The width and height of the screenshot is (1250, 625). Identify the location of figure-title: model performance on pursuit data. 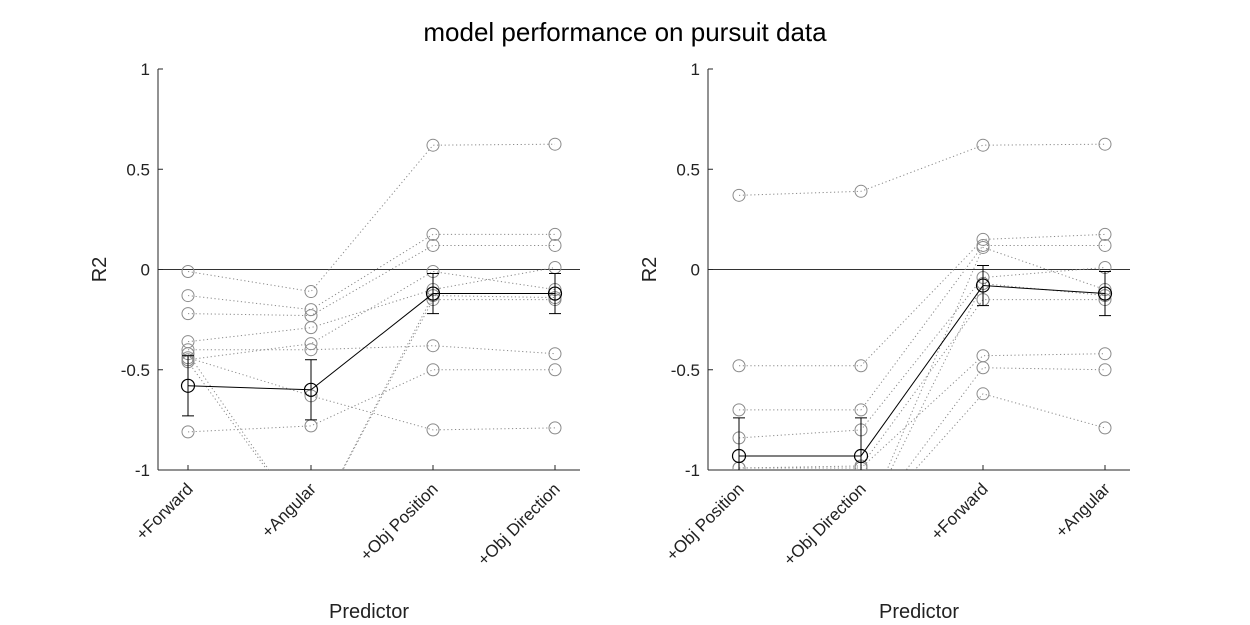
(625, 32).